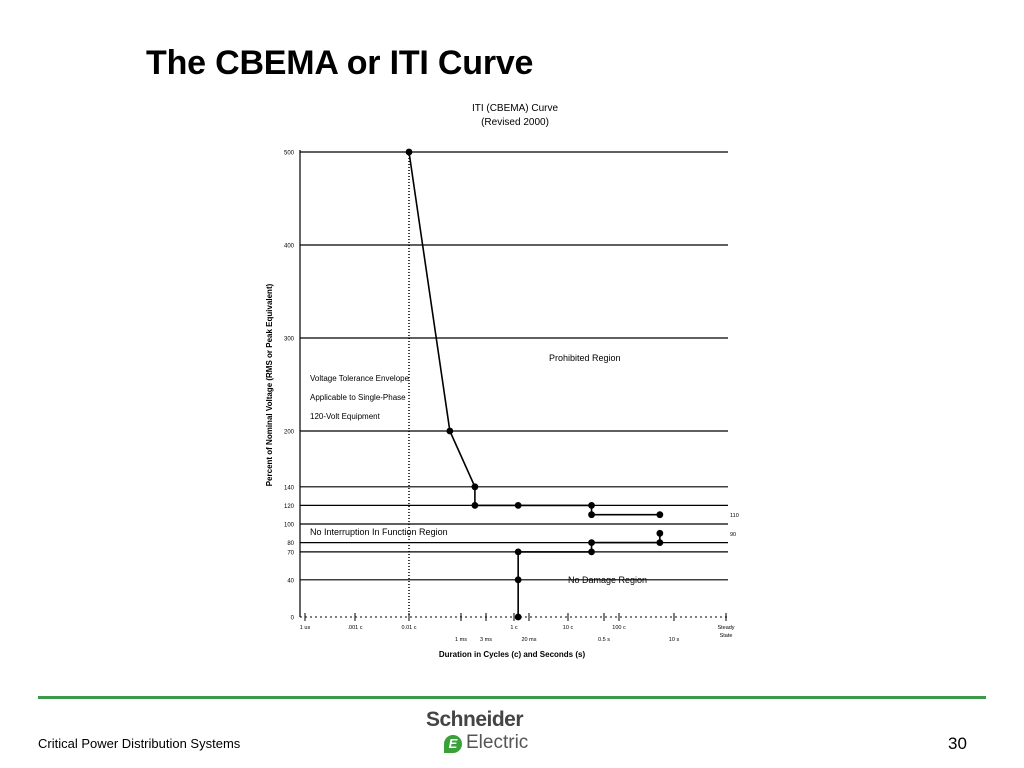  I want to click on x-tick-label: 20 ms, so click(529, 640).